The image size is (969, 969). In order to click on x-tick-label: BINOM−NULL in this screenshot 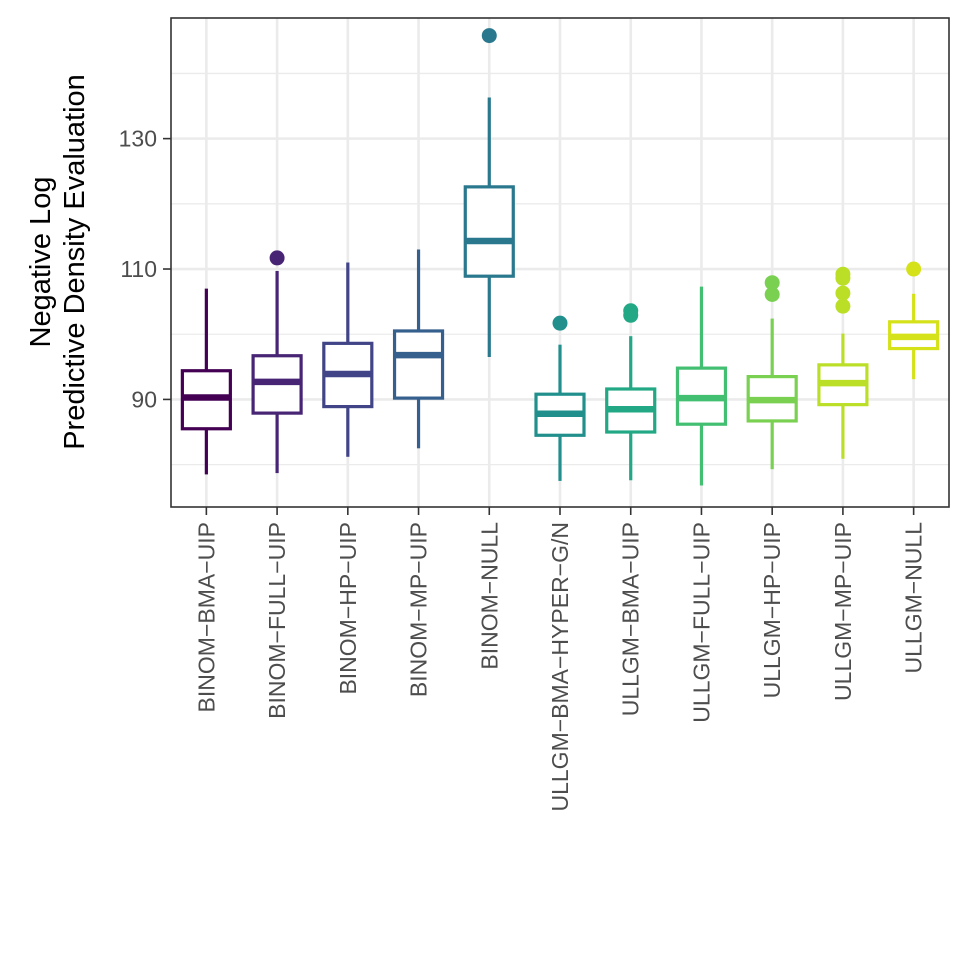, I will do `click(489, 596)`.